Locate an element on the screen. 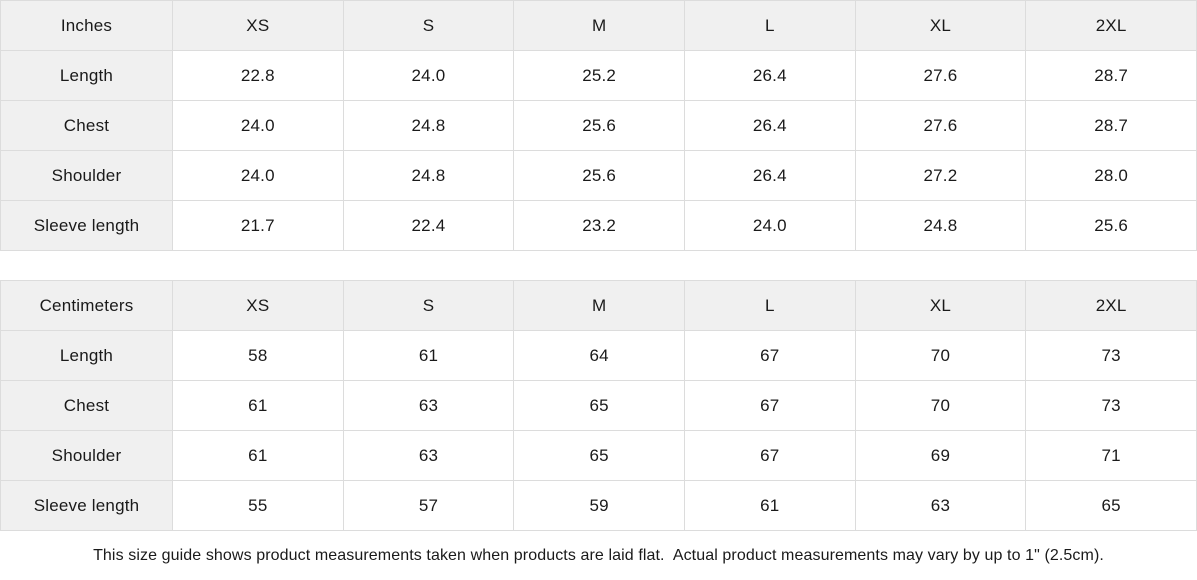  measurement-cell: 64 is located at coordinates (599, 355).